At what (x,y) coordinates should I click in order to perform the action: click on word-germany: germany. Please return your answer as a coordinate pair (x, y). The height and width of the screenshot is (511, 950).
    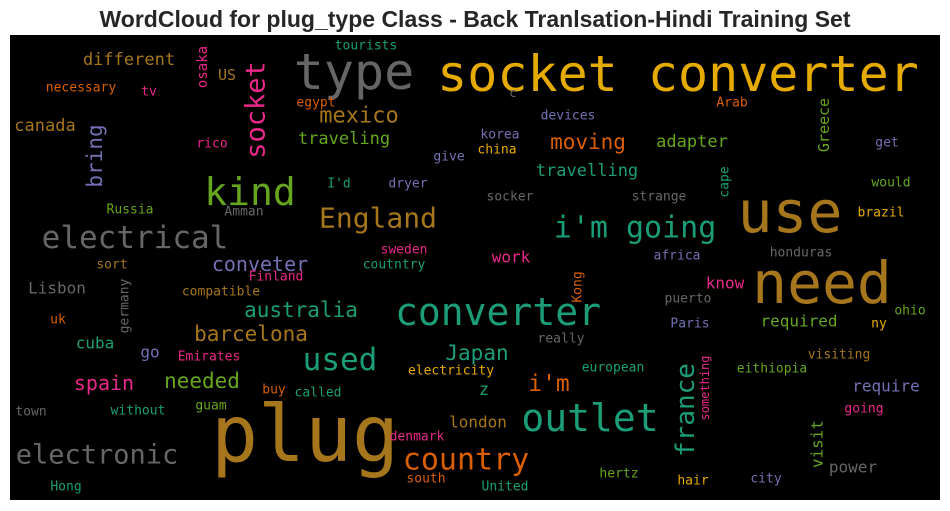
    Looking at the image, I should click on (125, 305).